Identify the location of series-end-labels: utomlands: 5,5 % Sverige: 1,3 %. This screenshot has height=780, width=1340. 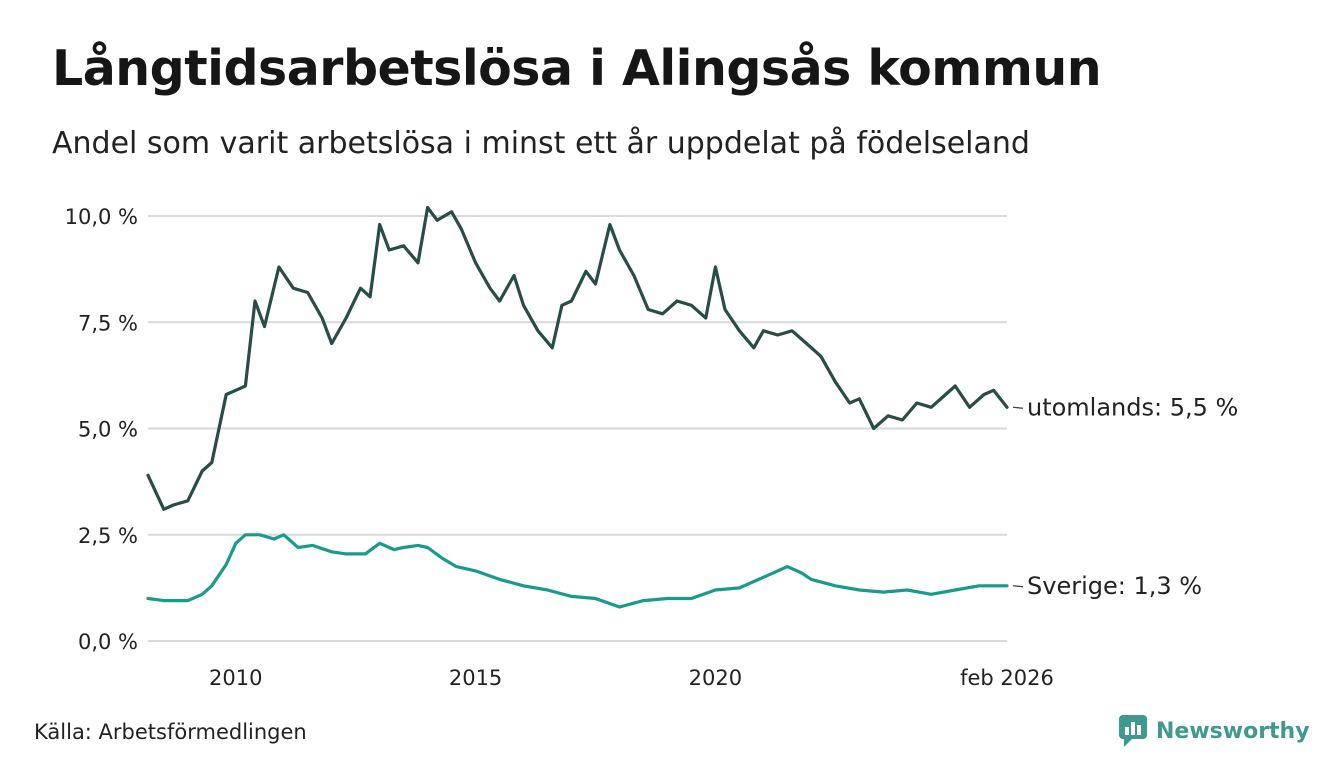
(1125, 496).